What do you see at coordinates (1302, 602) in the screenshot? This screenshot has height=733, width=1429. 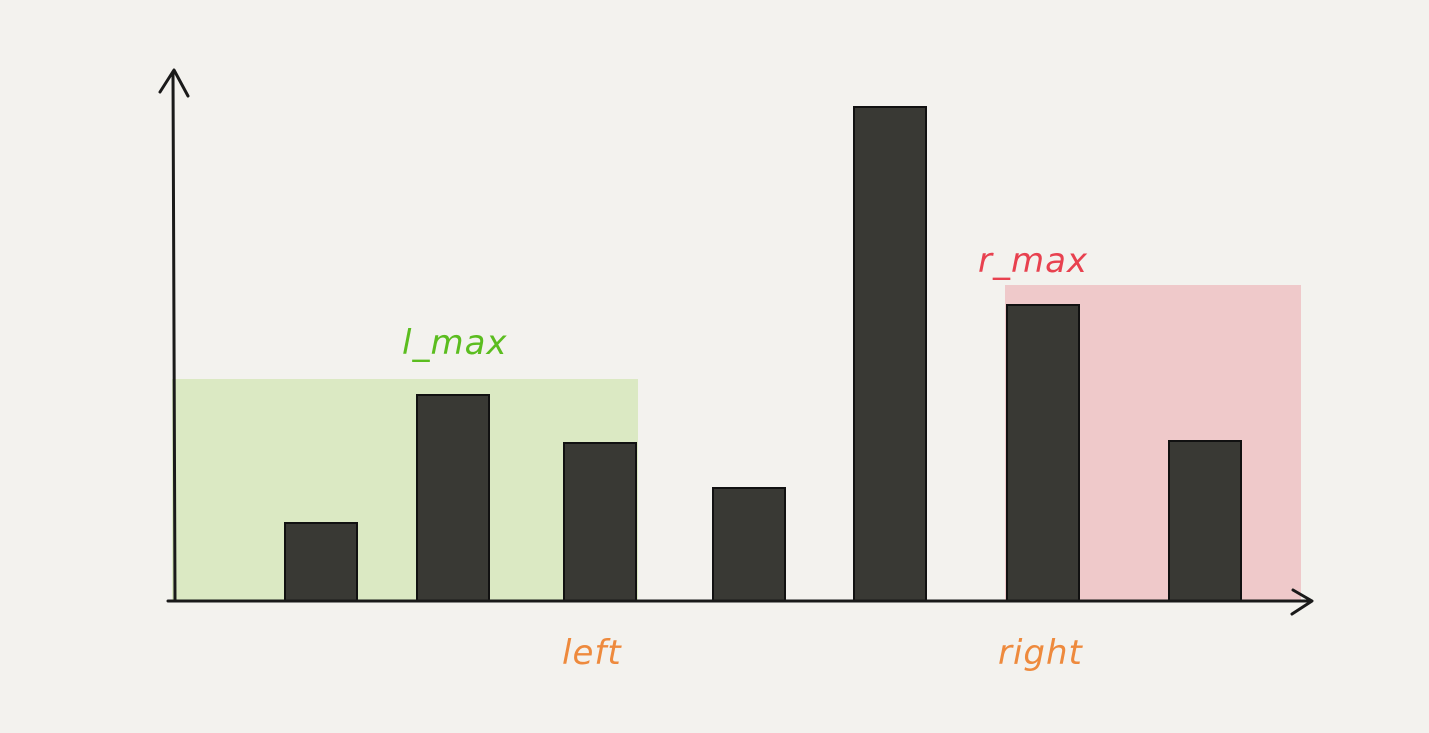 I see `x-axis-arrow-icon` at bounding box center [1302, 602].